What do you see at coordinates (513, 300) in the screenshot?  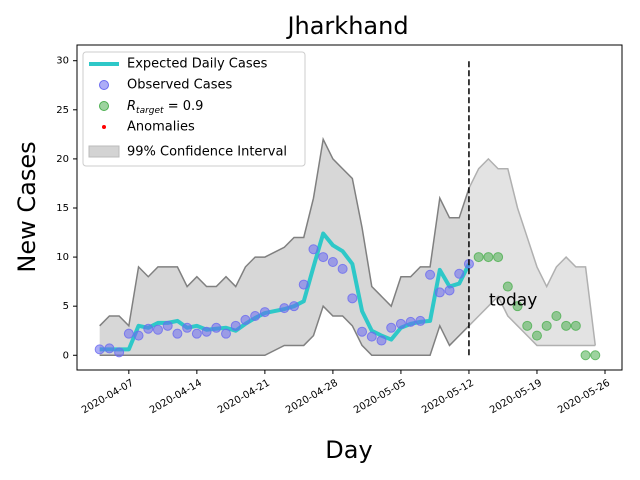 I see `today-label: today` at bounding box center [513, 300].